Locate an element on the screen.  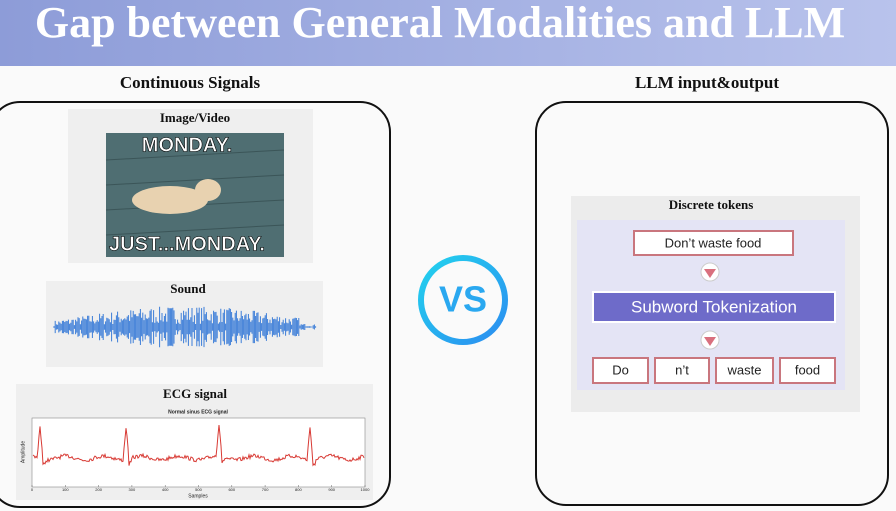
ecg-x-tick-label: 300 is located at coordinates (132, 489).